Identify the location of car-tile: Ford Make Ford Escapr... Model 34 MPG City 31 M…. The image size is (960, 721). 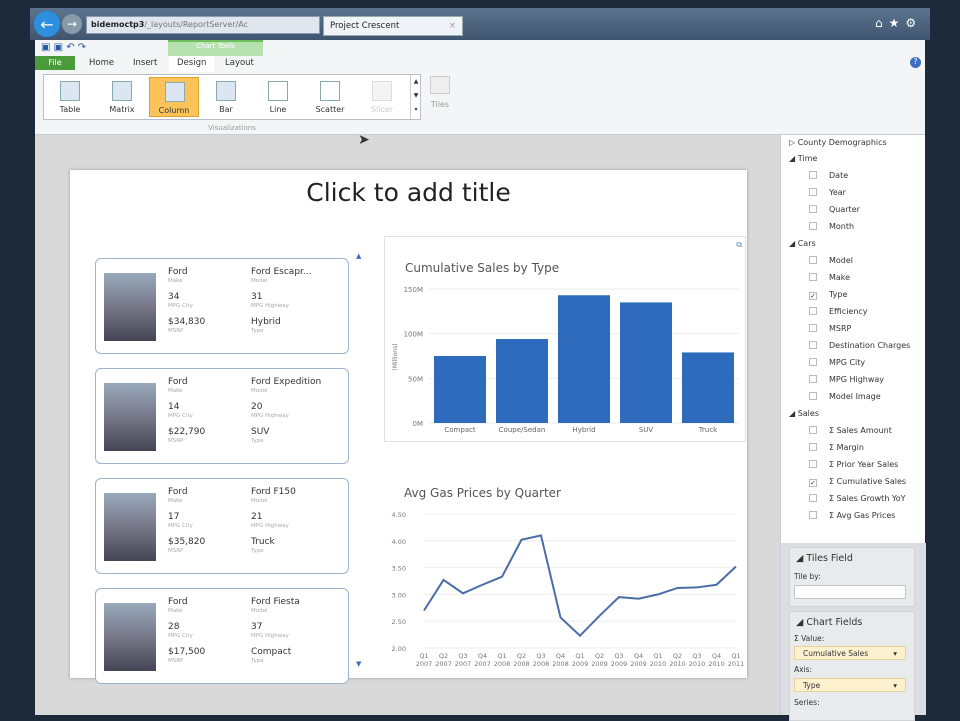
(222, 306).